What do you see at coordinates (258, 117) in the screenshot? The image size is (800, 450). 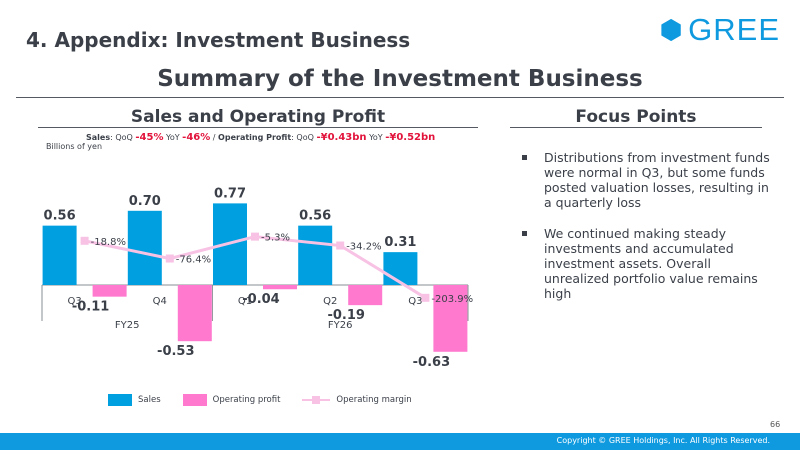 I see `chart-heading: Sales and Operating Profit` at bounding box center [258, 117].